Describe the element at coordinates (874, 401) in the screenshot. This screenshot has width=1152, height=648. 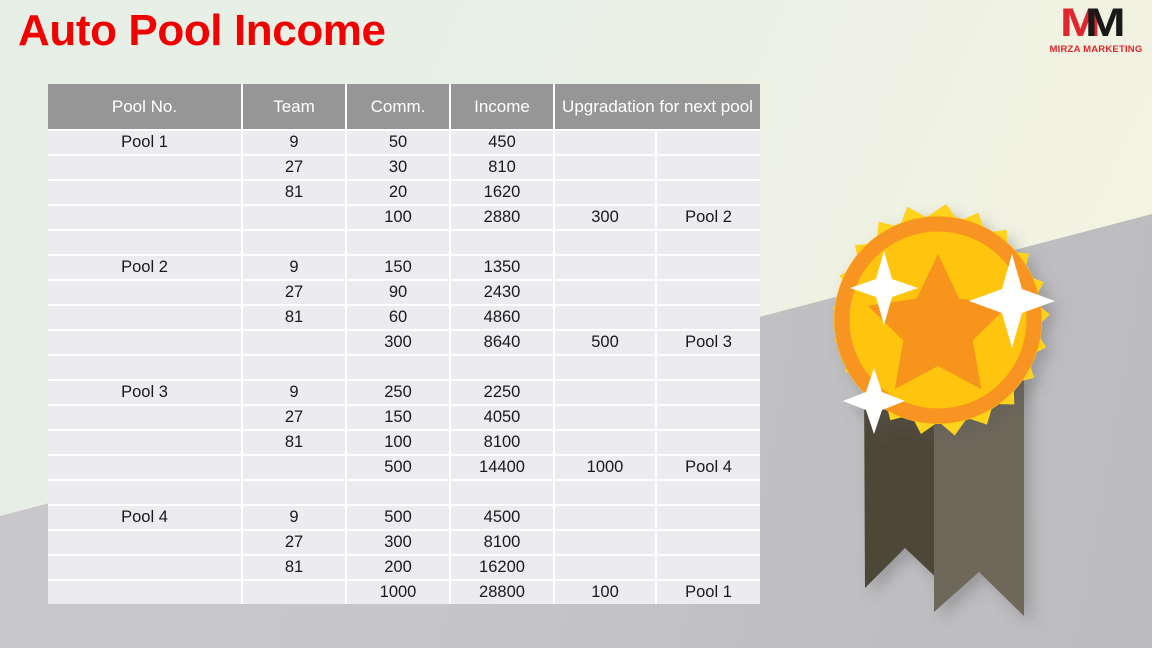
I see `sparkle-bottom-left` at that location.